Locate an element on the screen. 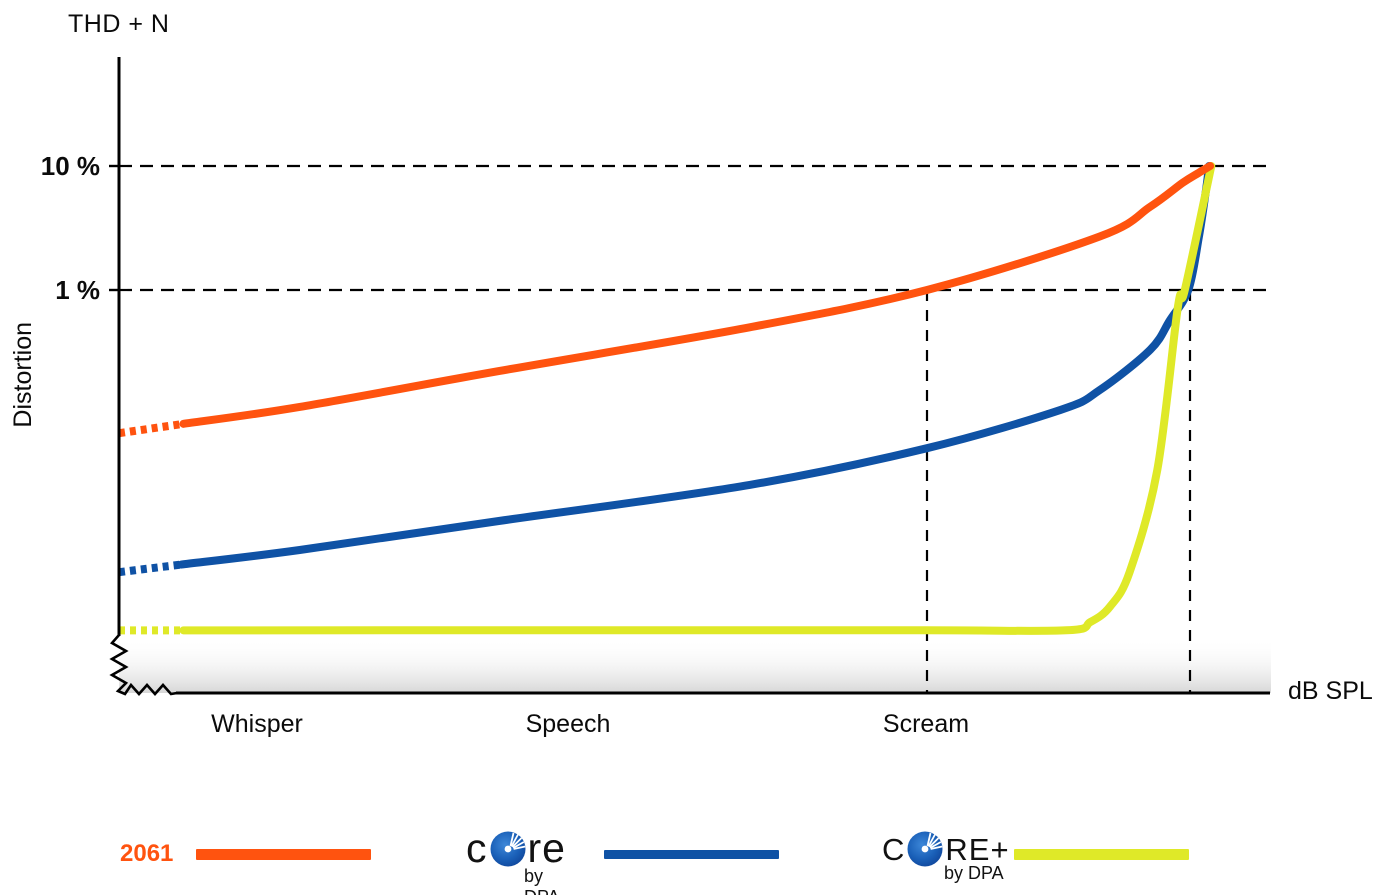  y-tick-10-percent: 10 % is located at coordinates (70, 166).